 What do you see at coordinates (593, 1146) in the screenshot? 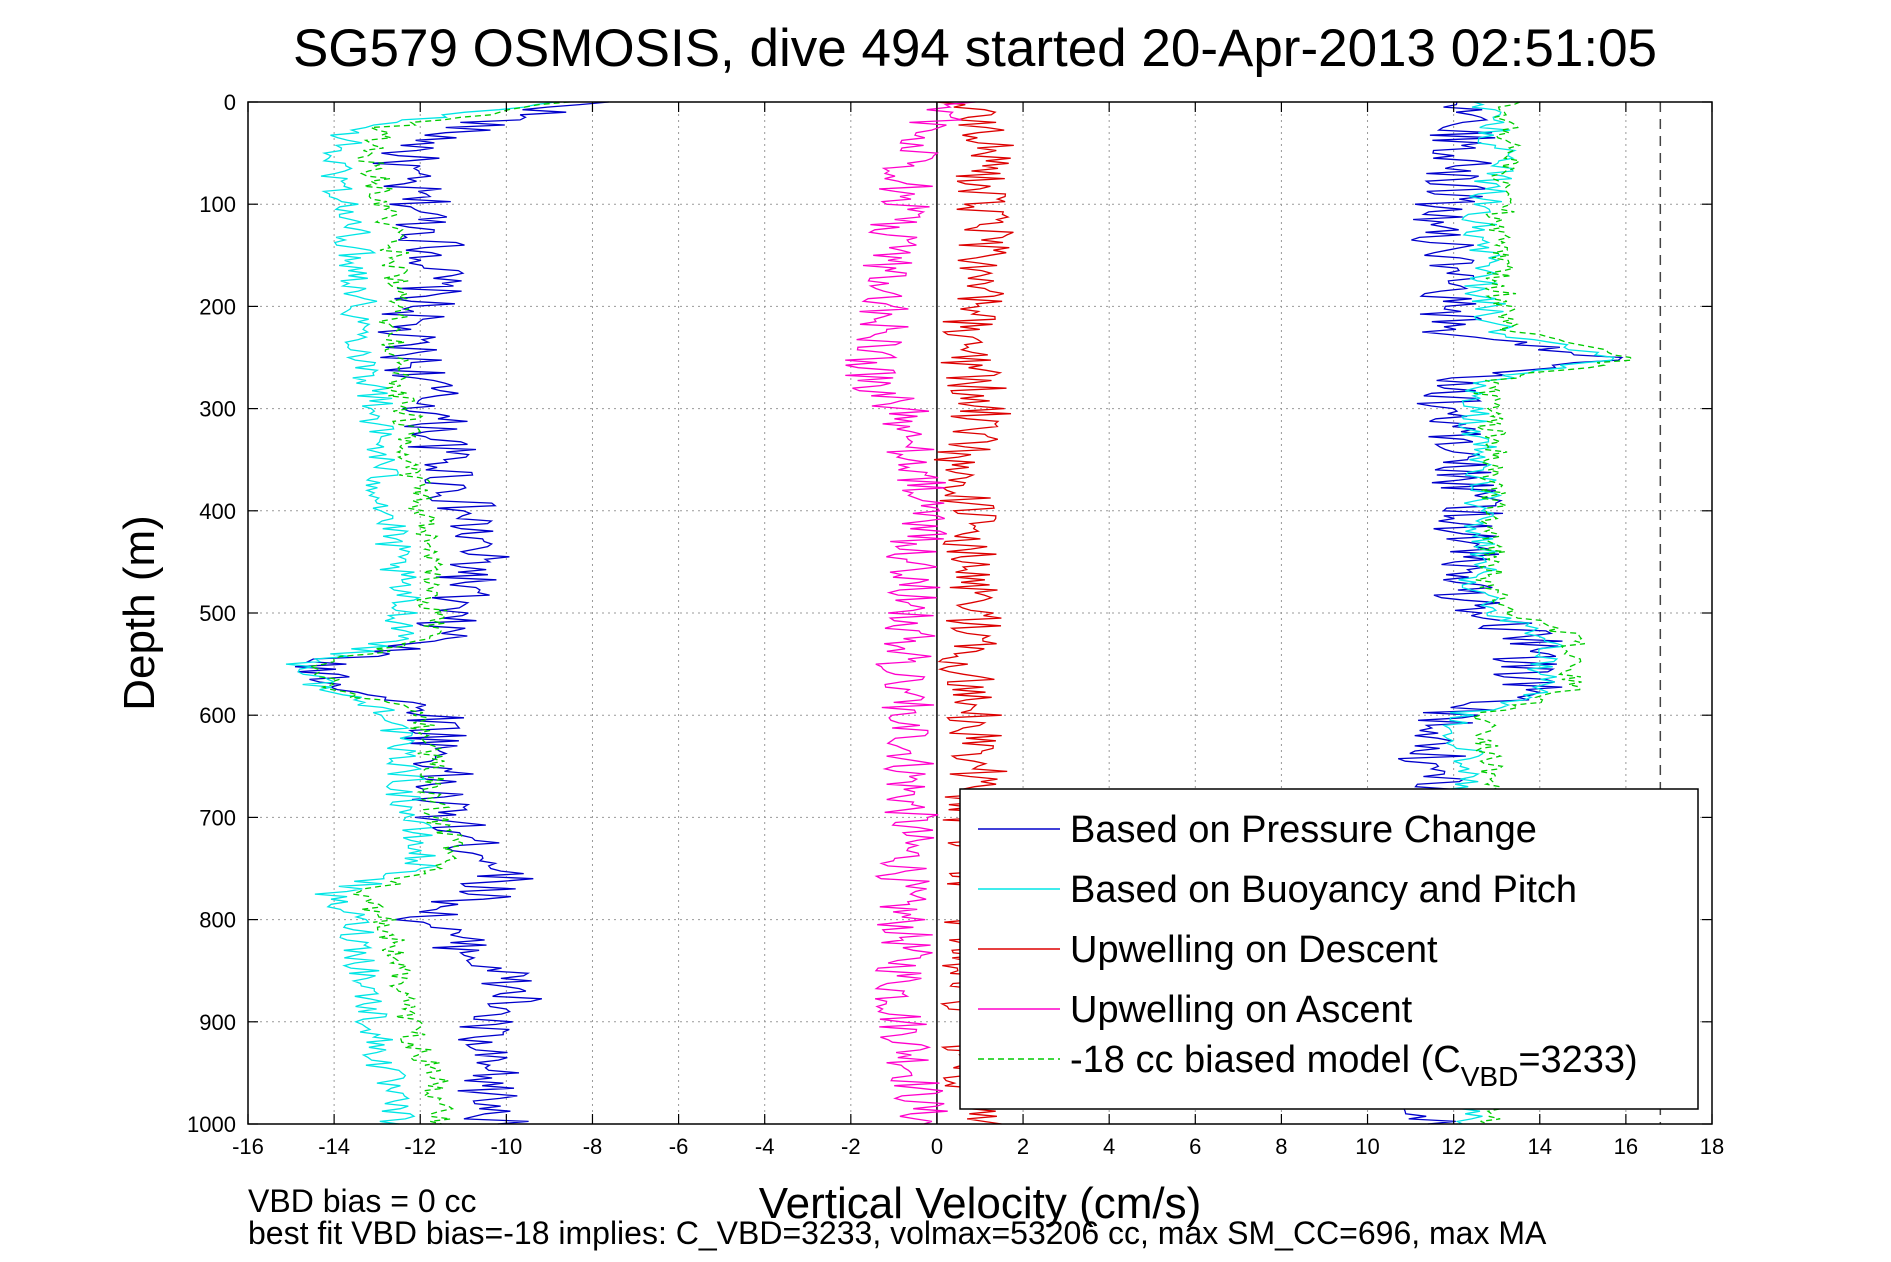
I see `x-tick-label: -8` at bounding box center [593, 1146].